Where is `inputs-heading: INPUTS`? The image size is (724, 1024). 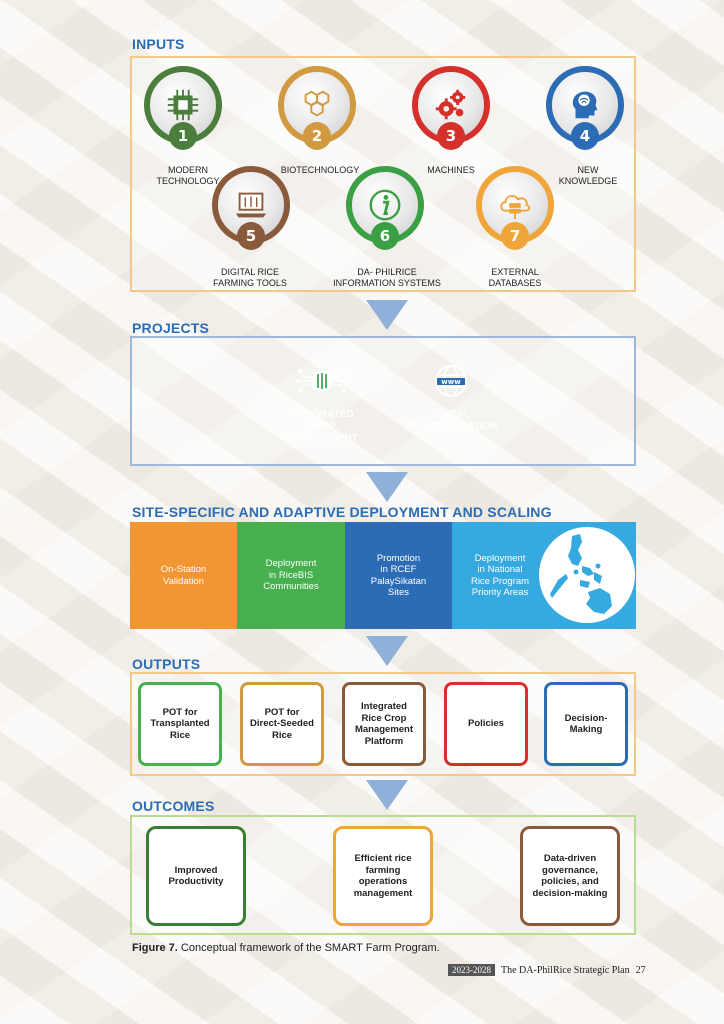 inputs-heading: INPUTS is located at coordinates (158, 44).